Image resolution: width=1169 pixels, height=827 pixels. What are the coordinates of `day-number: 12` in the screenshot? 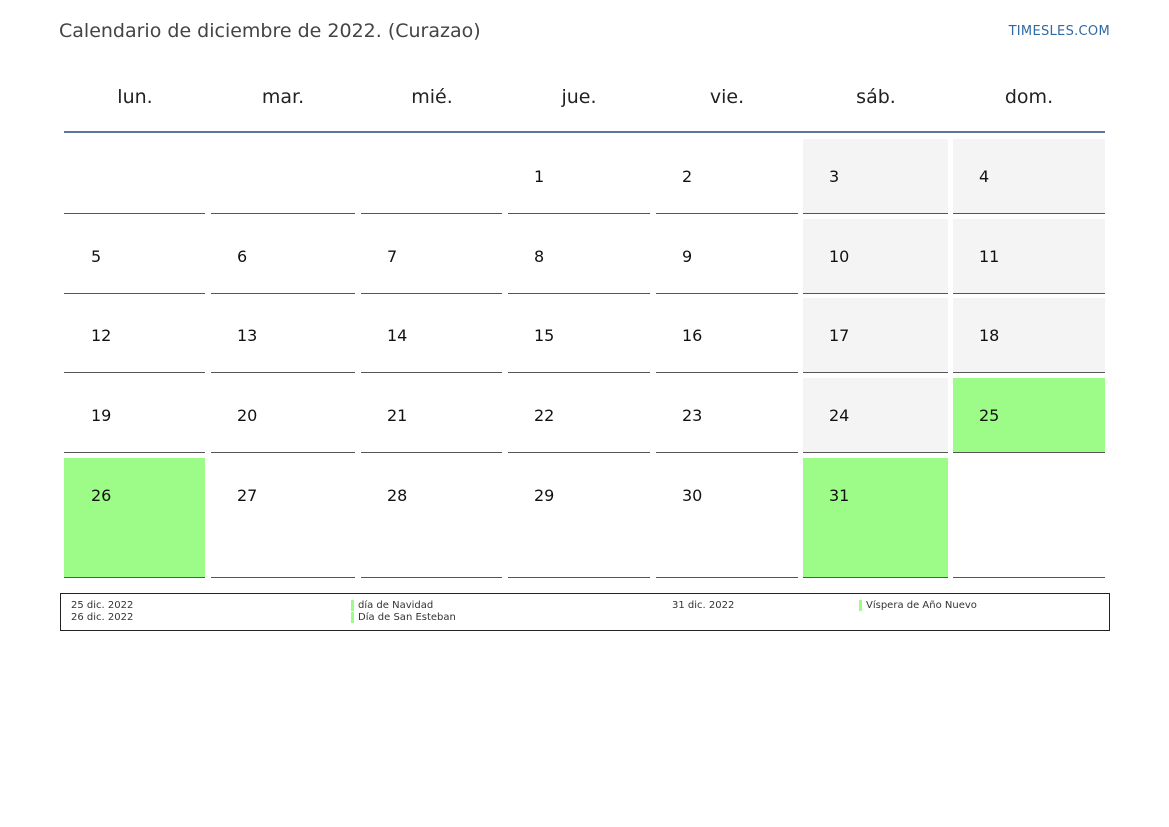 It's located at (101, 335).